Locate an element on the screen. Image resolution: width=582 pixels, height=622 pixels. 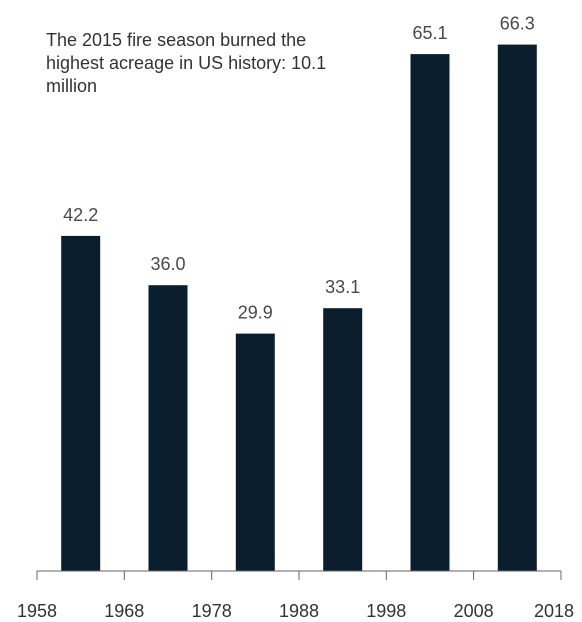
x-tick-label-1958: 1958 is located at coordinates (37, 611).